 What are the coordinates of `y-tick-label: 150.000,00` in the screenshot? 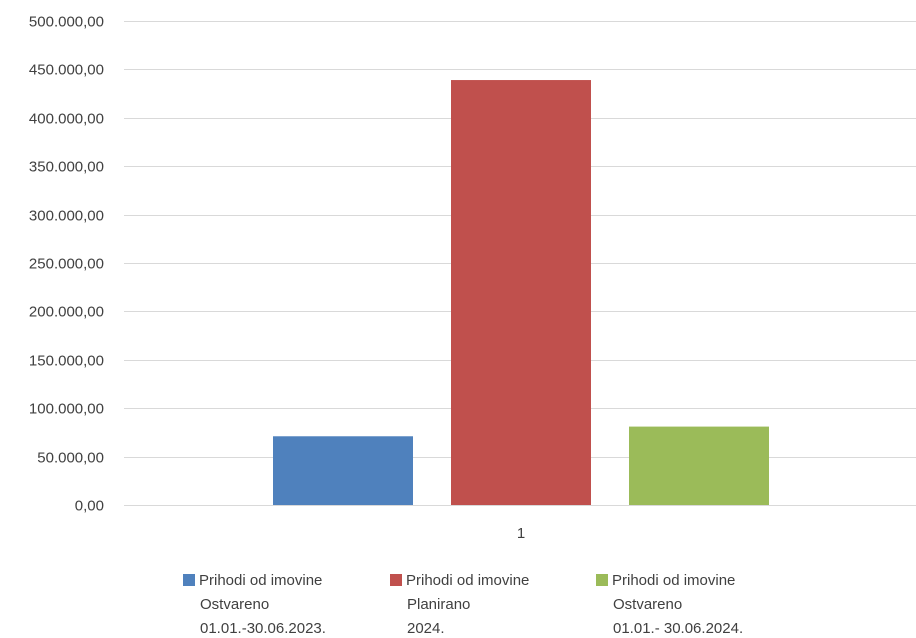 It's located at (66, 361).